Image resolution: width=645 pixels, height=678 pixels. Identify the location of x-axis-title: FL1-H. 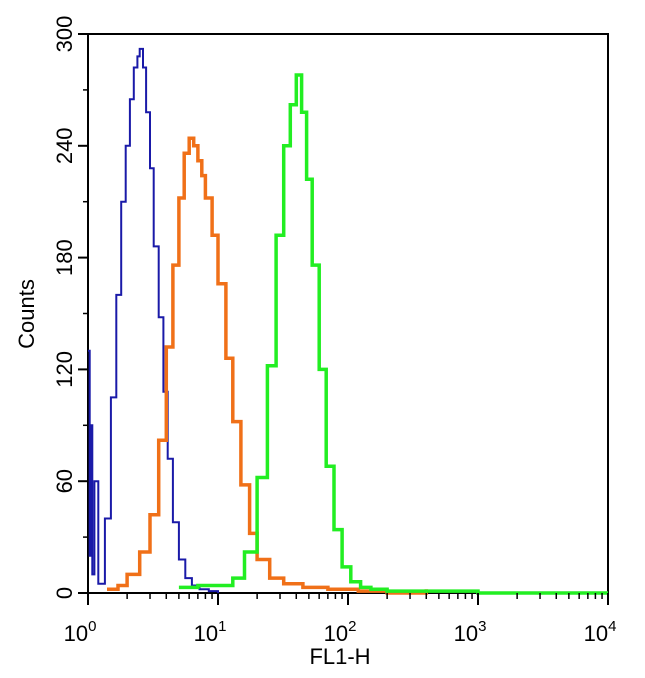
(339, 656).